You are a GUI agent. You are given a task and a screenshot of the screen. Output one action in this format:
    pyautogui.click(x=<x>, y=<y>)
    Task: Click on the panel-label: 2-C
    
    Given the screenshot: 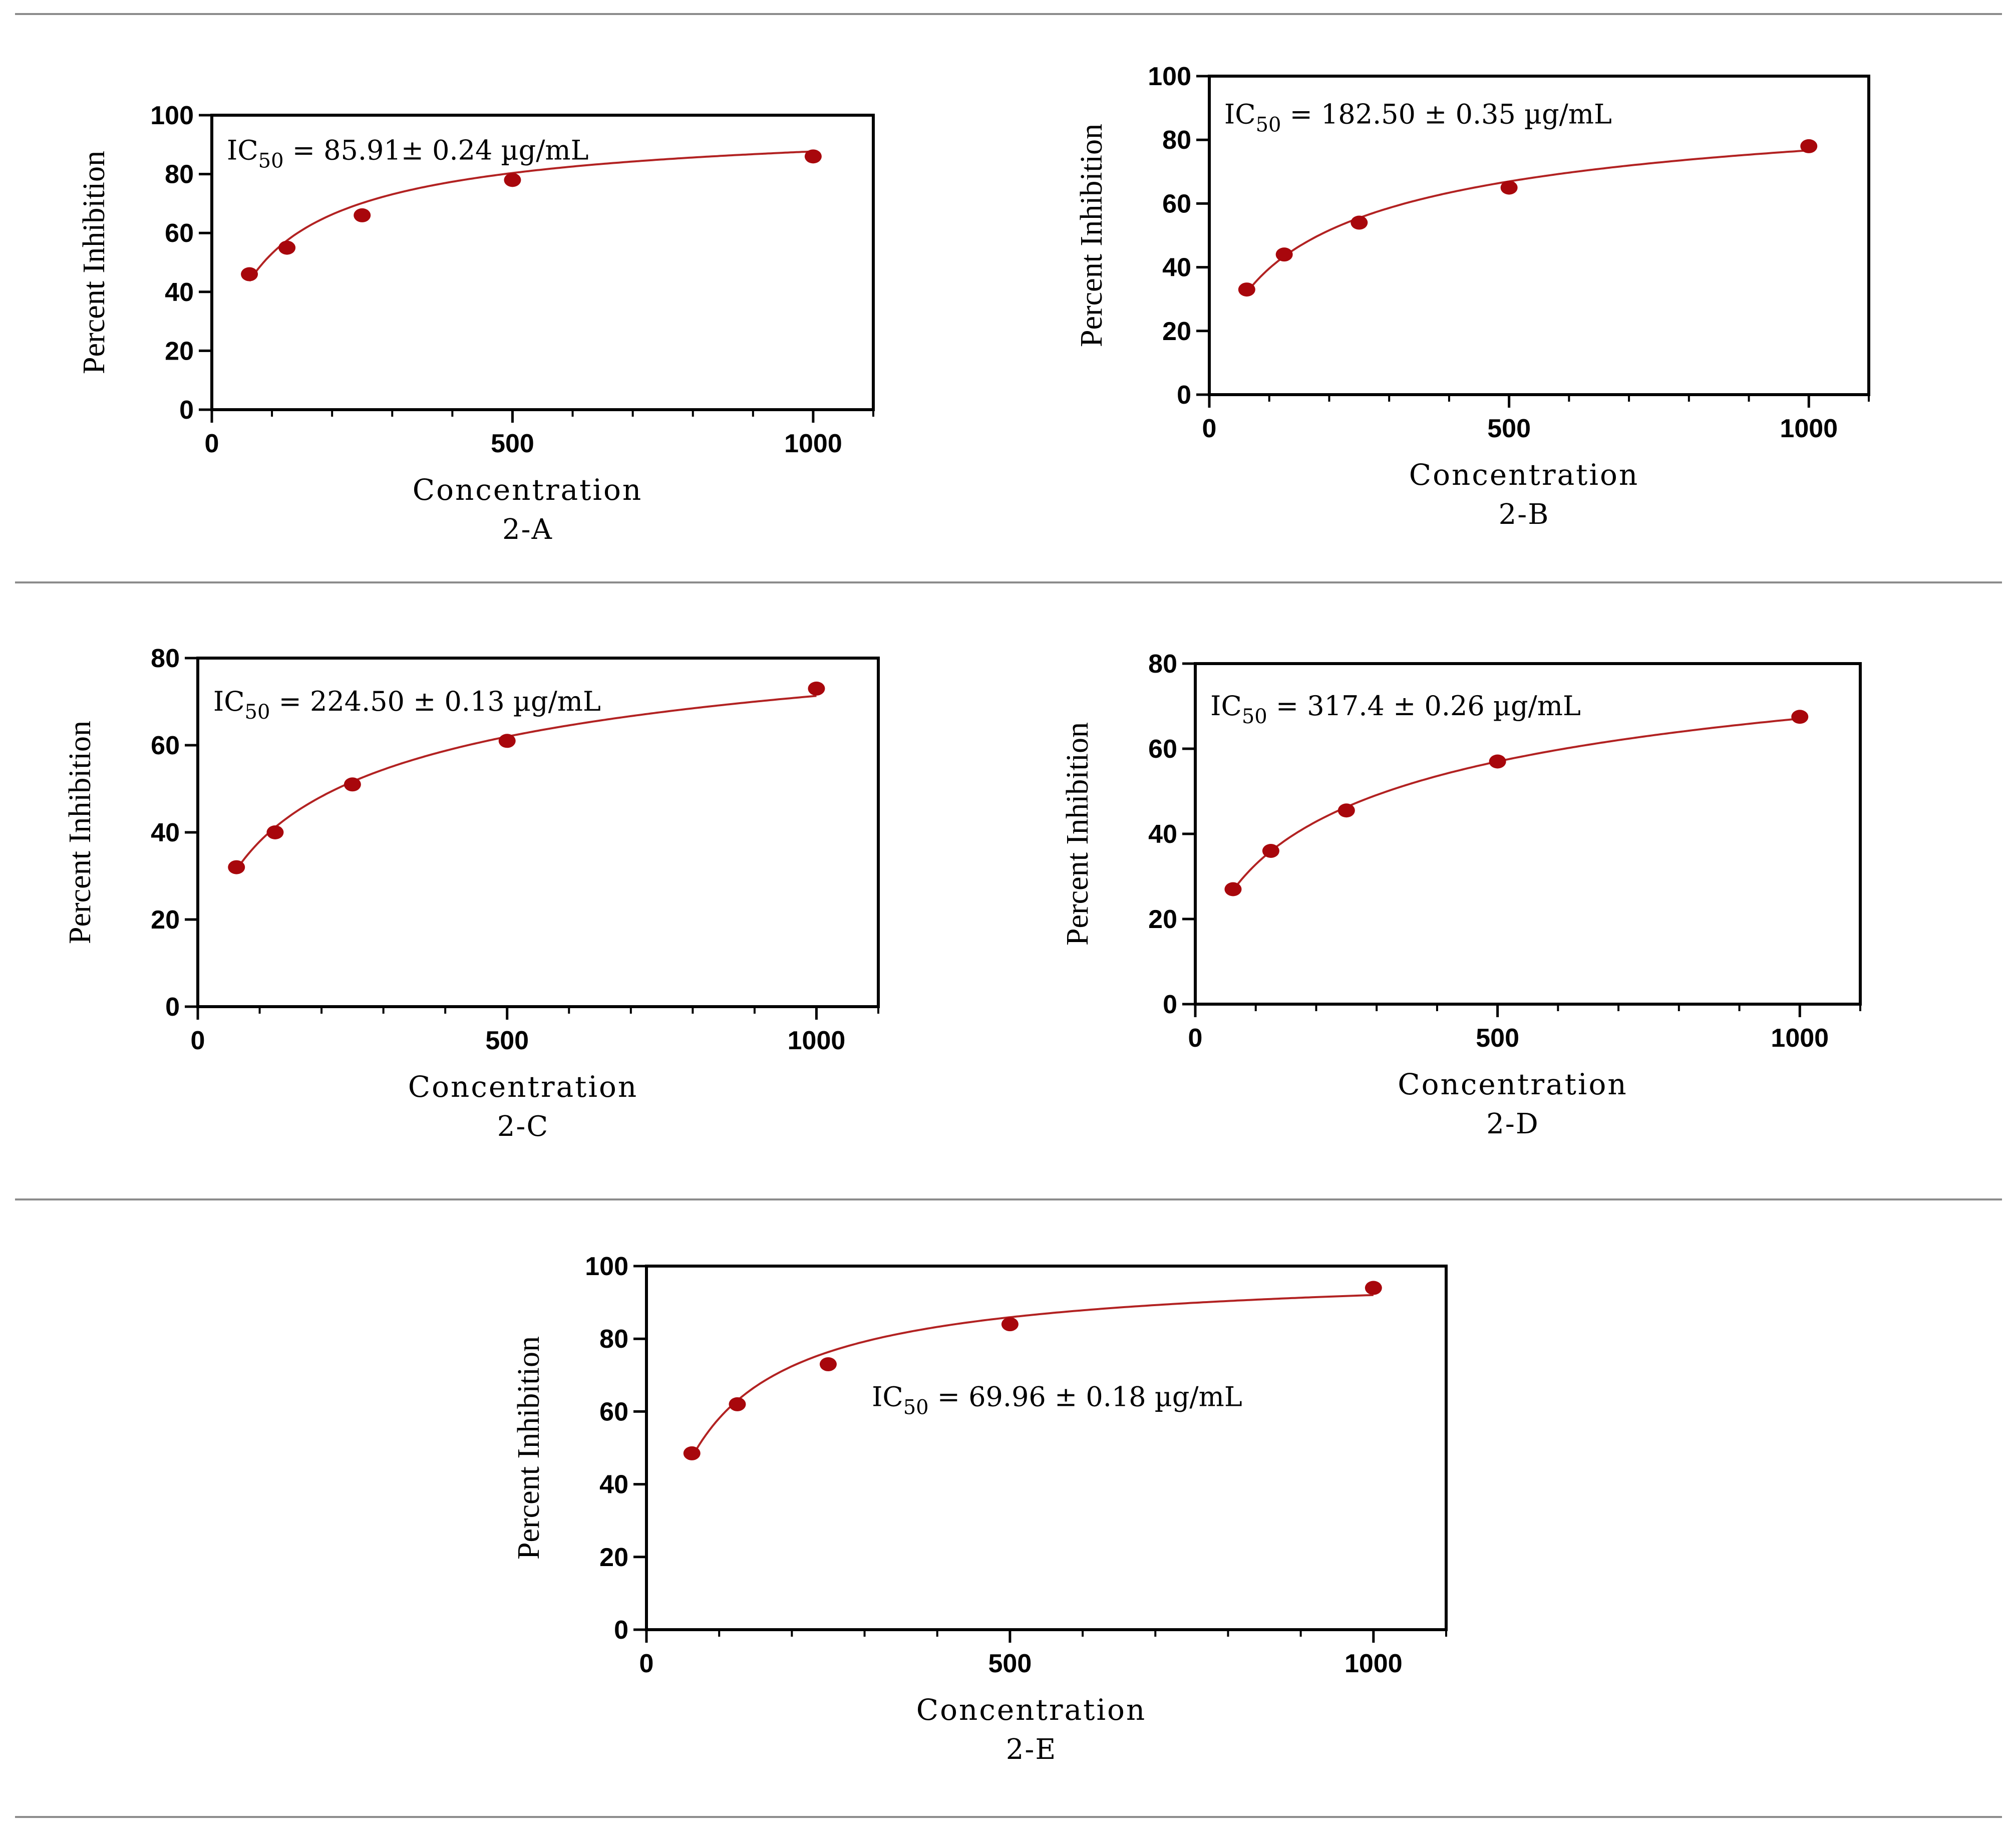 What is the action you would take?
    pyautogui.click(x=523, y=1126)
    